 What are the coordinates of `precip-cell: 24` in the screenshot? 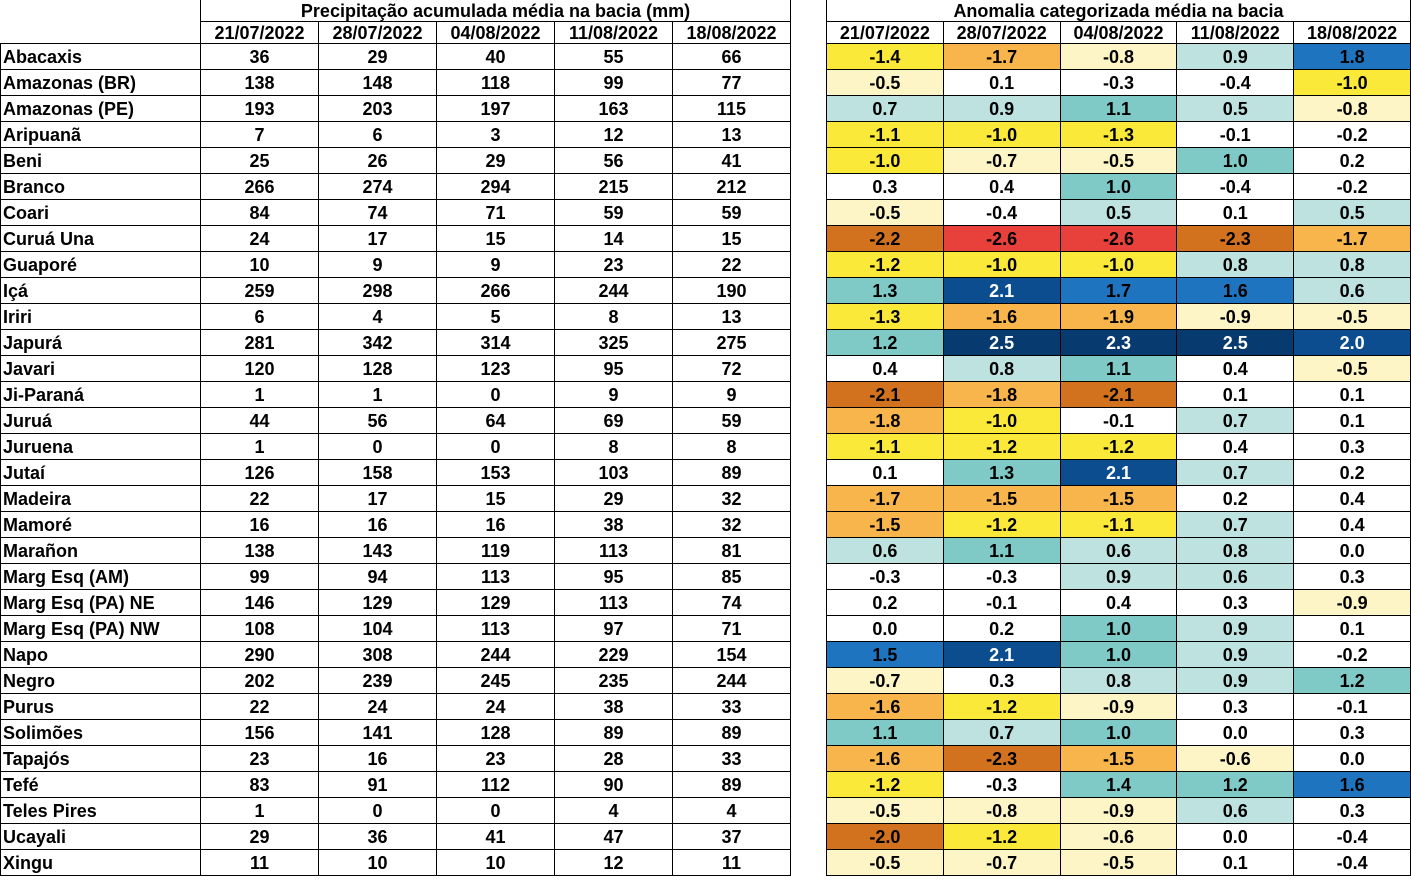 It's located at (377, 706).